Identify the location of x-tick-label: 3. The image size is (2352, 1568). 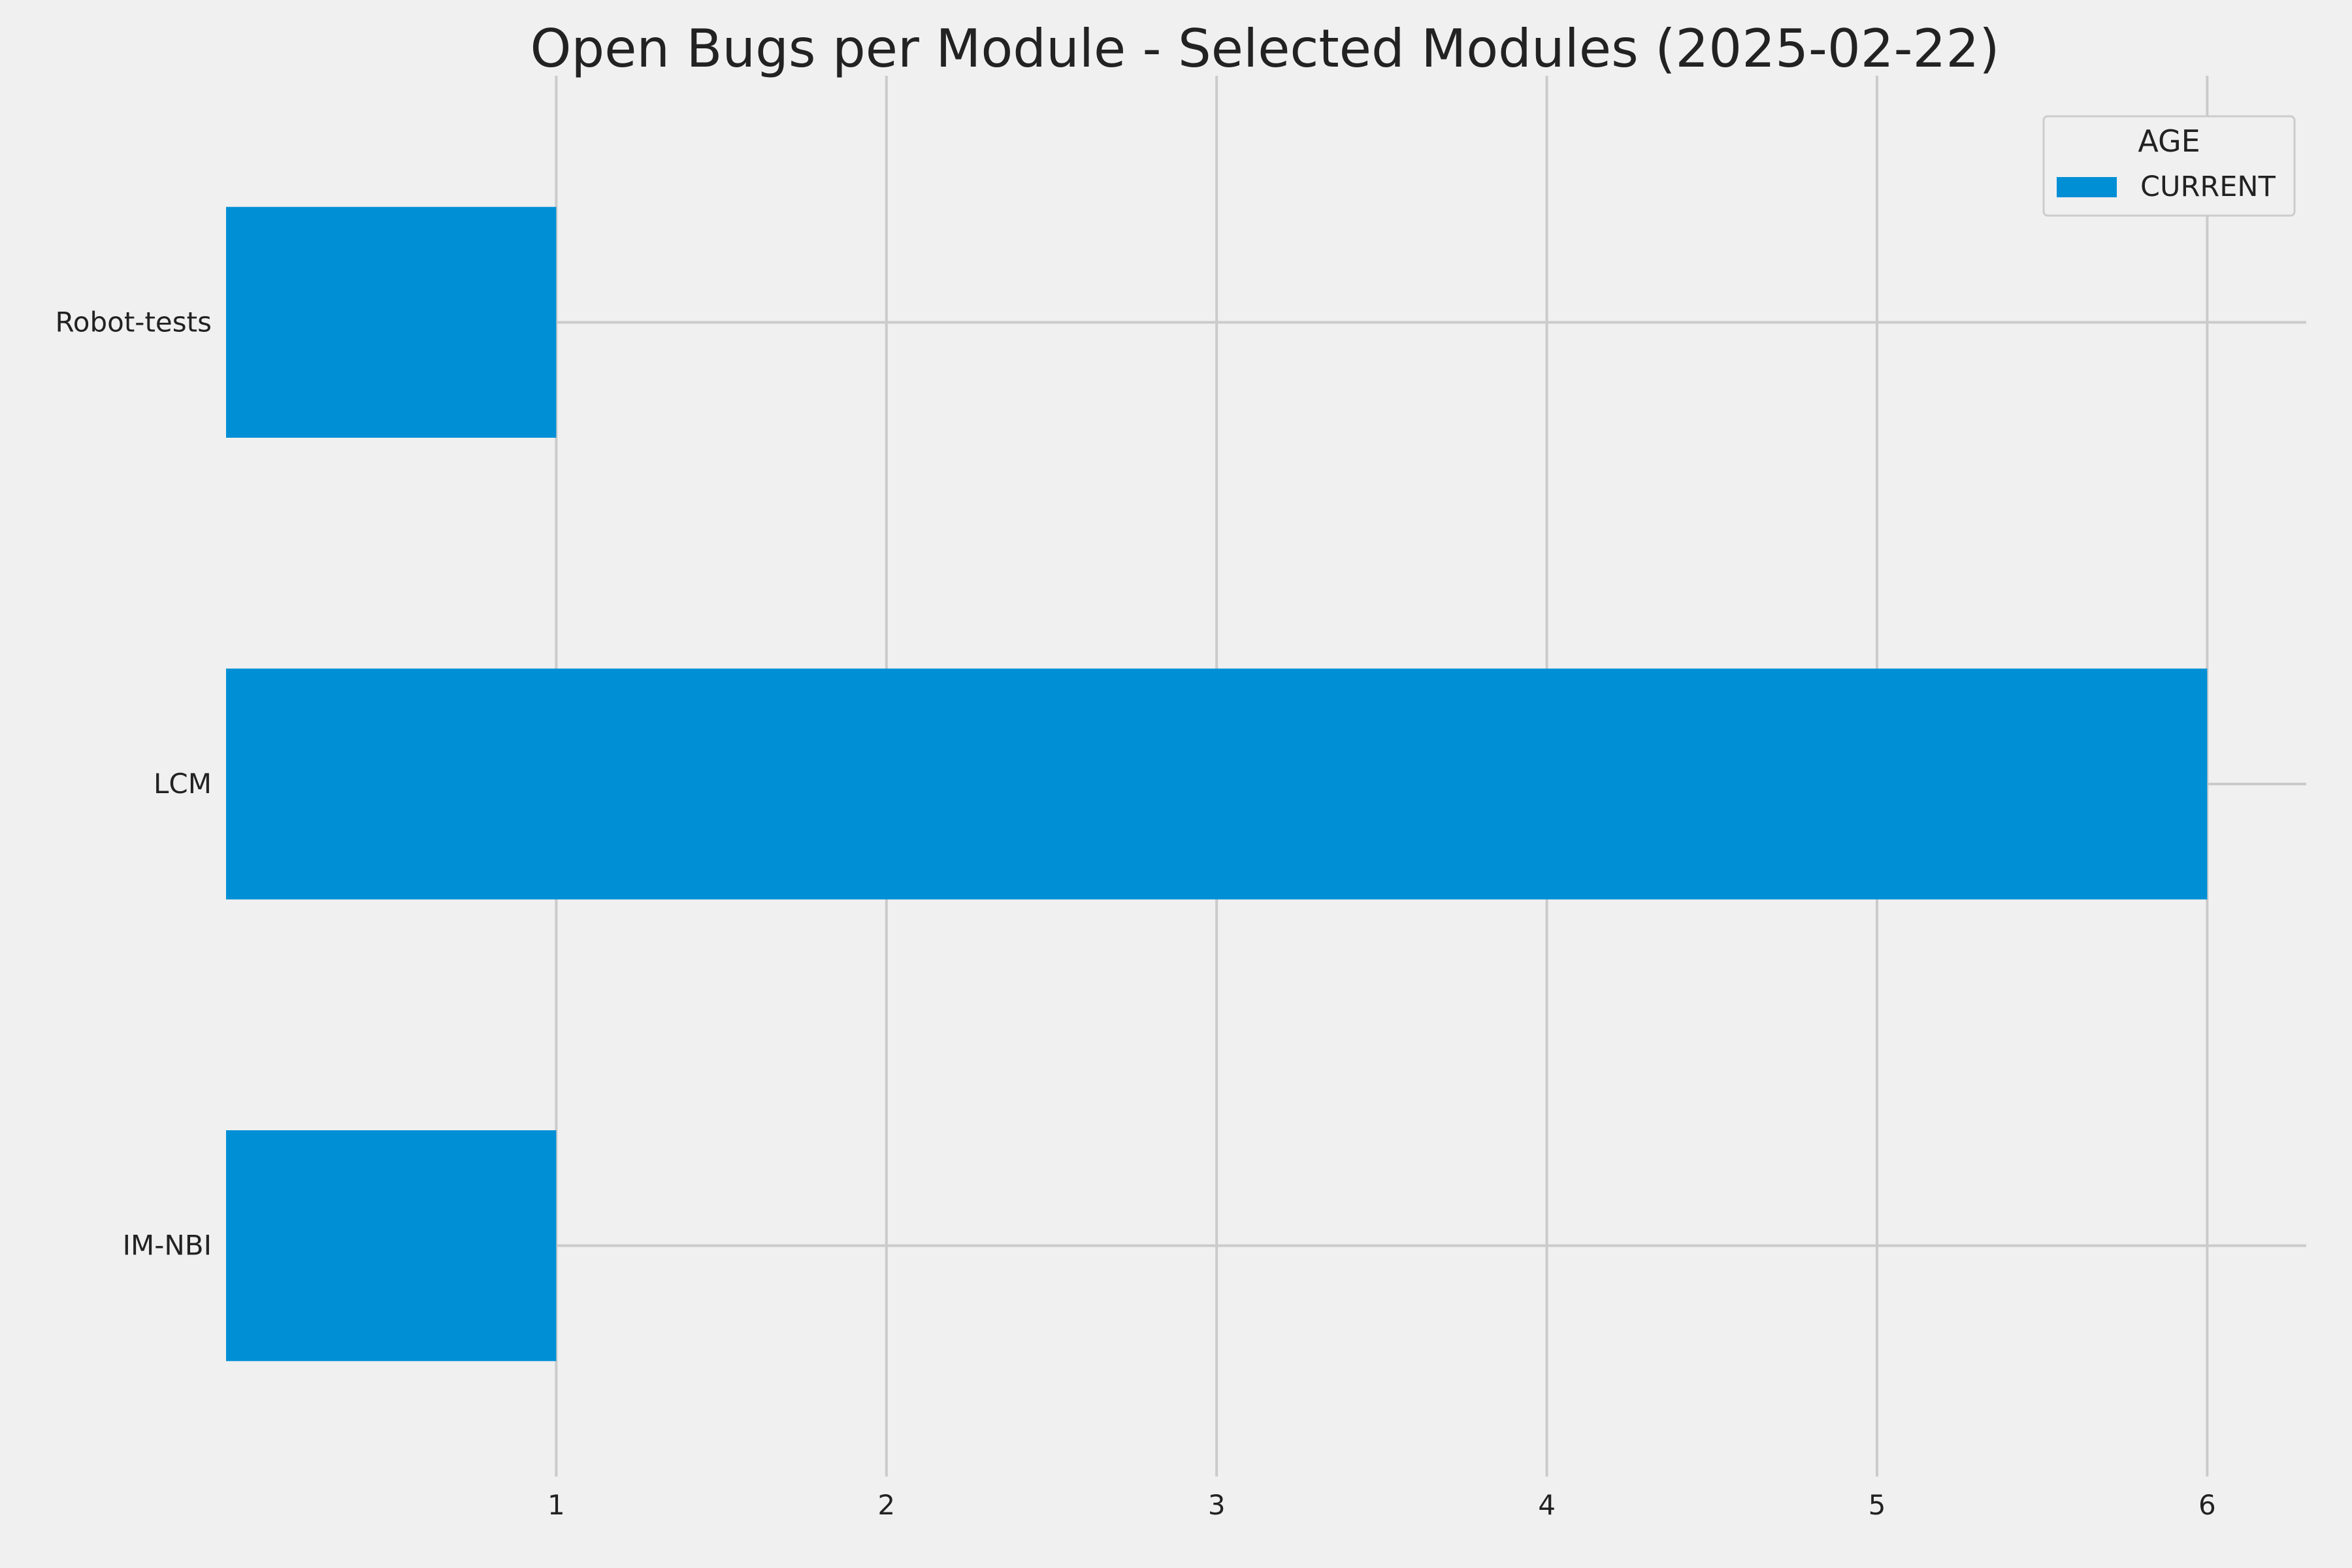
(1217, 1505).